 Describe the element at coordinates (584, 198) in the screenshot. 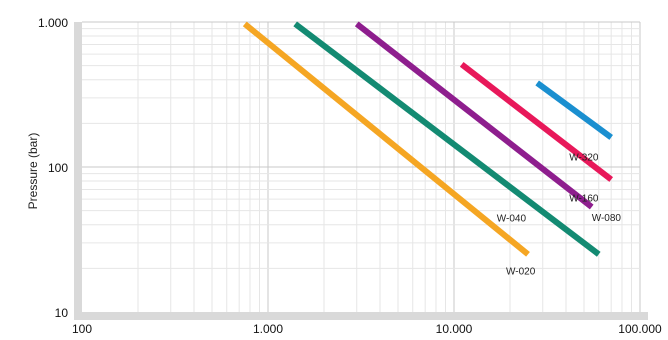

I see `series-label-w-160: W-160` at that location.